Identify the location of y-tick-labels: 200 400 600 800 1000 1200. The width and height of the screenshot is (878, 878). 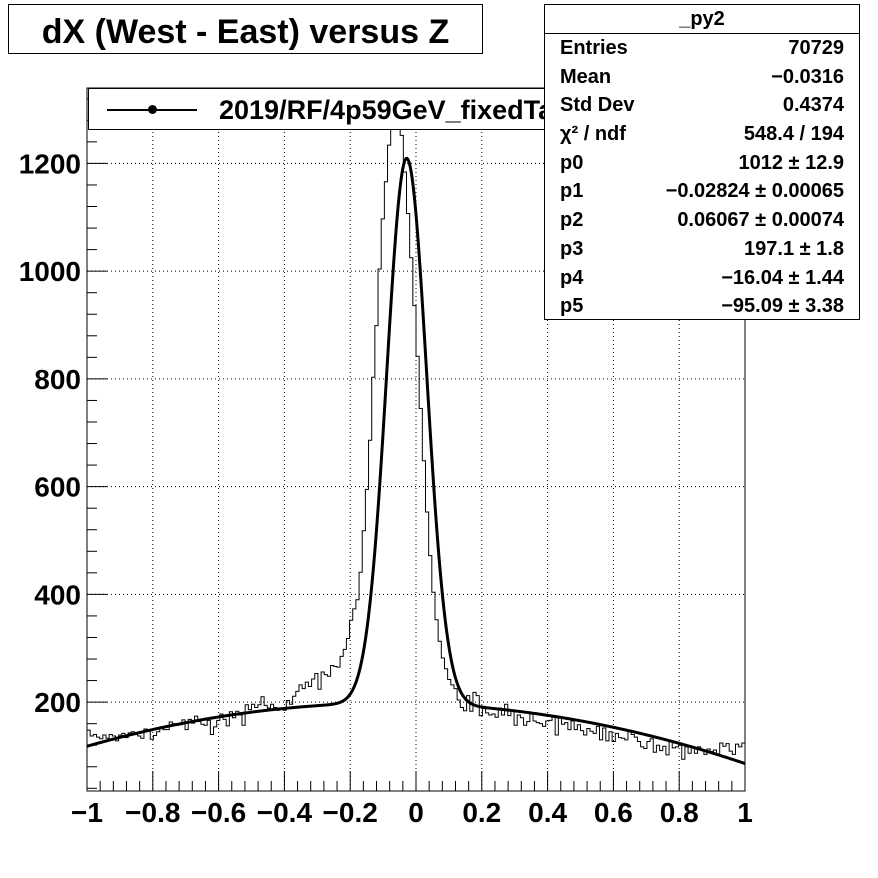
(50, 433).